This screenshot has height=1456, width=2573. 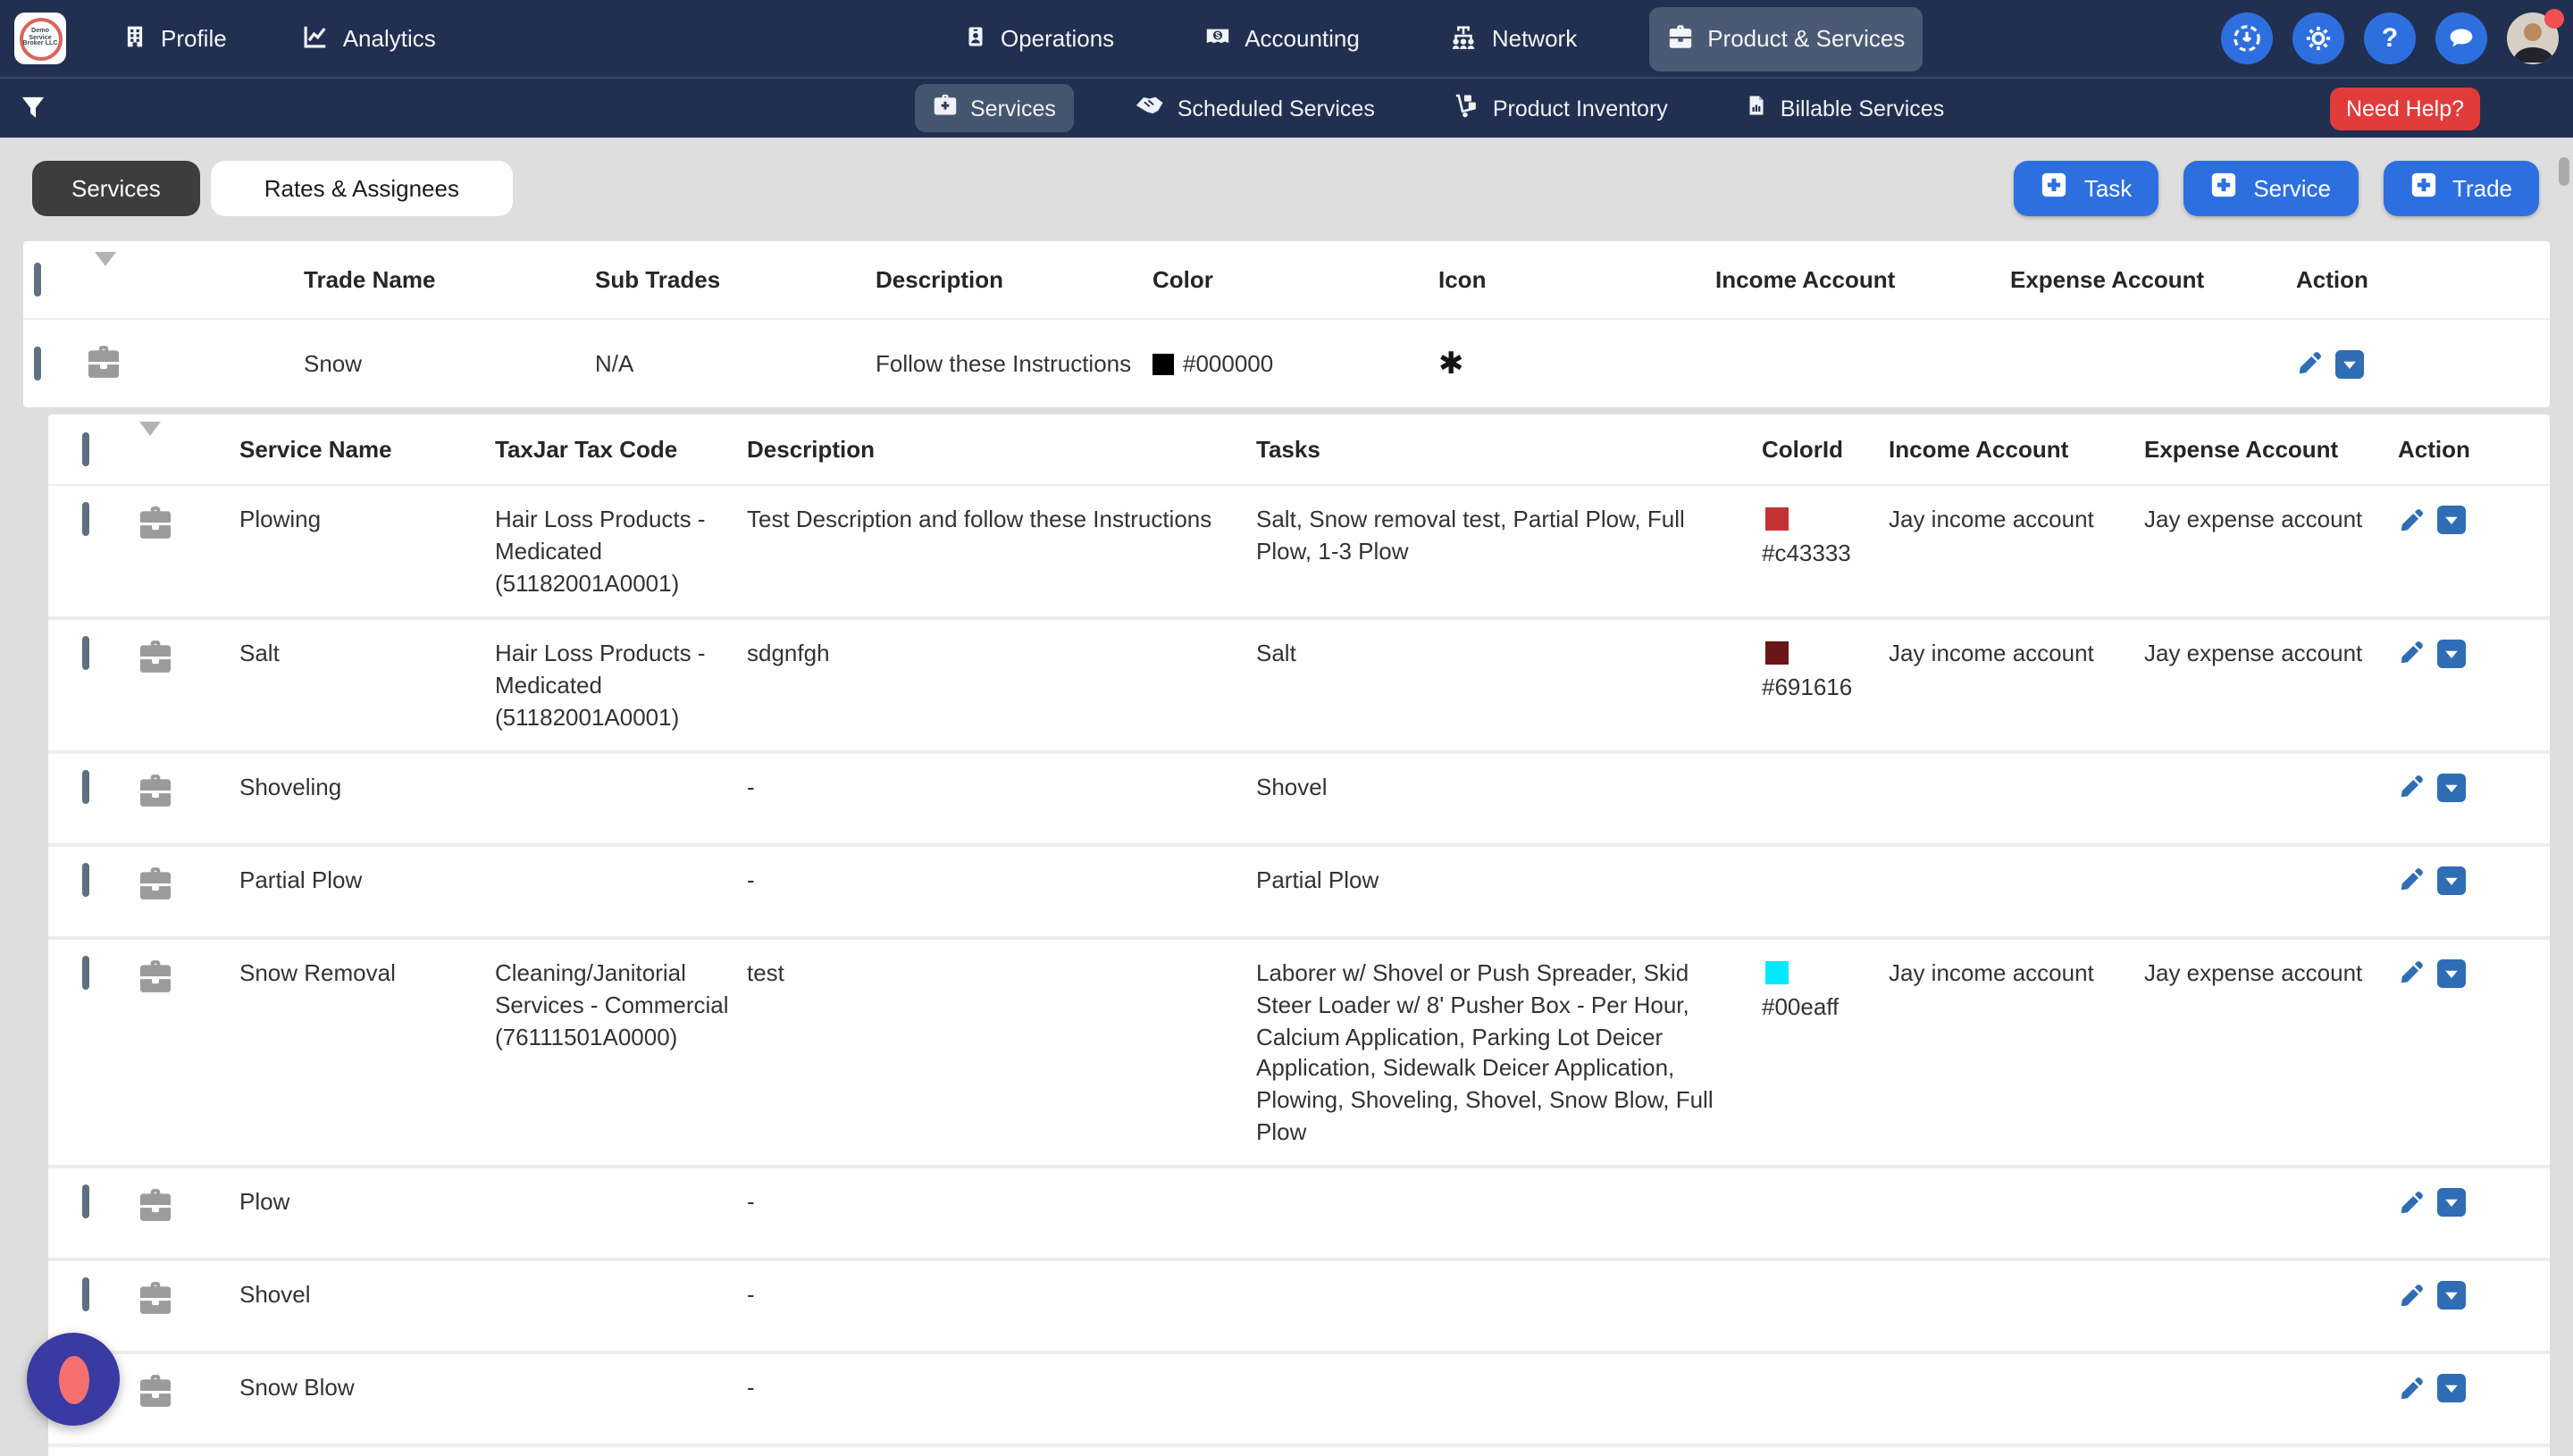 What do you see at coordinates (1825, 990) in the screenshot?
I see `colorid-cell: #00eaff` at bounding box center [1825, 990].